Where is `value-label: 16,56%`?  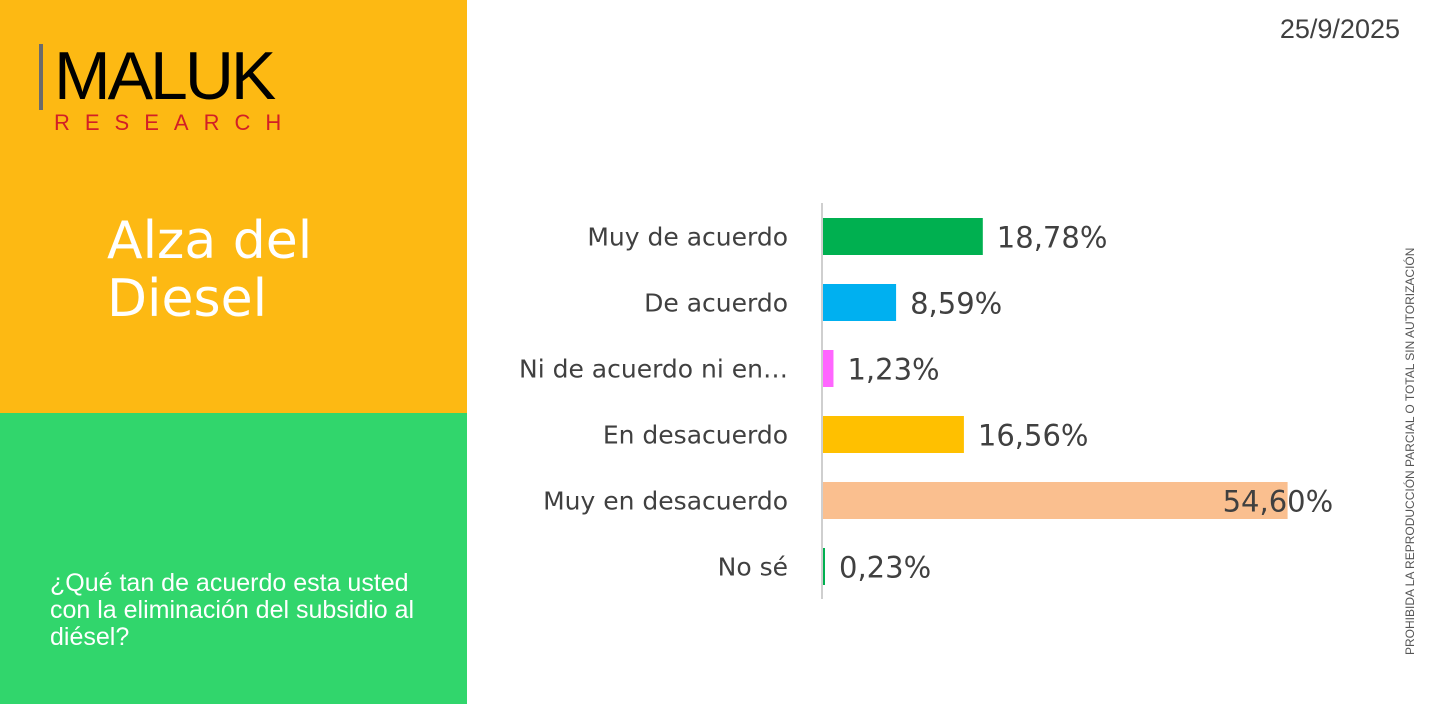 value-label: 16,56% is located at coordinates (1033, 436).